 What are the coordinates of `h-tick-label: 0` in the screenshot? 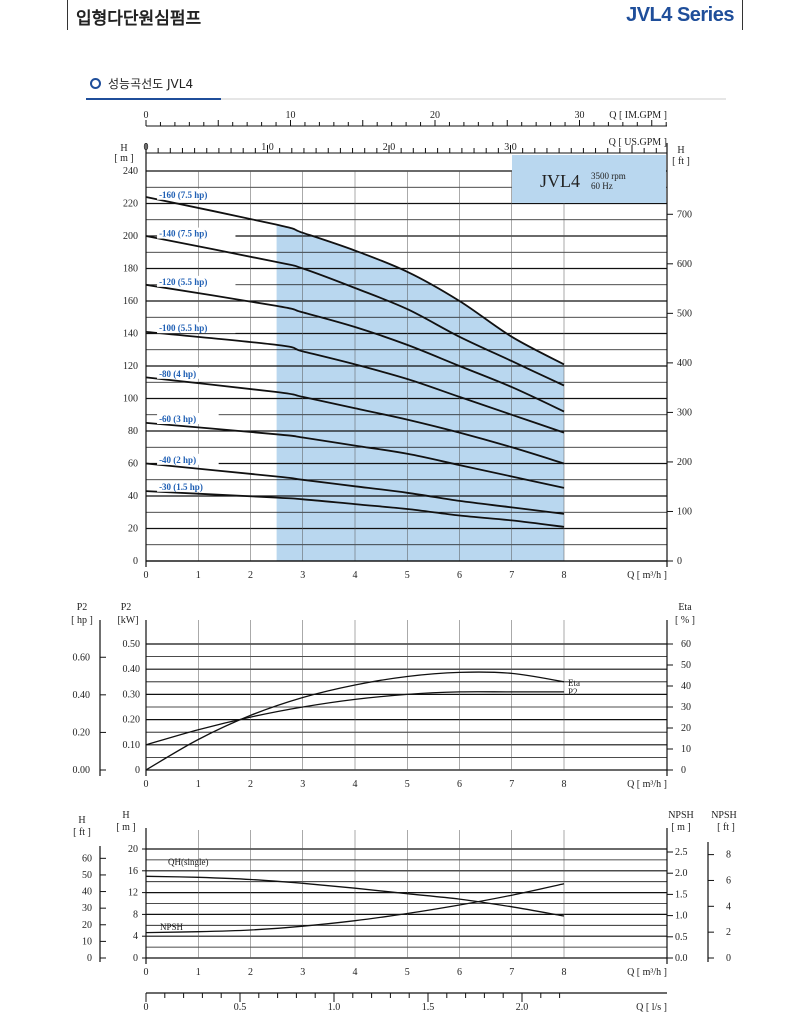 It's located at (135, 561).